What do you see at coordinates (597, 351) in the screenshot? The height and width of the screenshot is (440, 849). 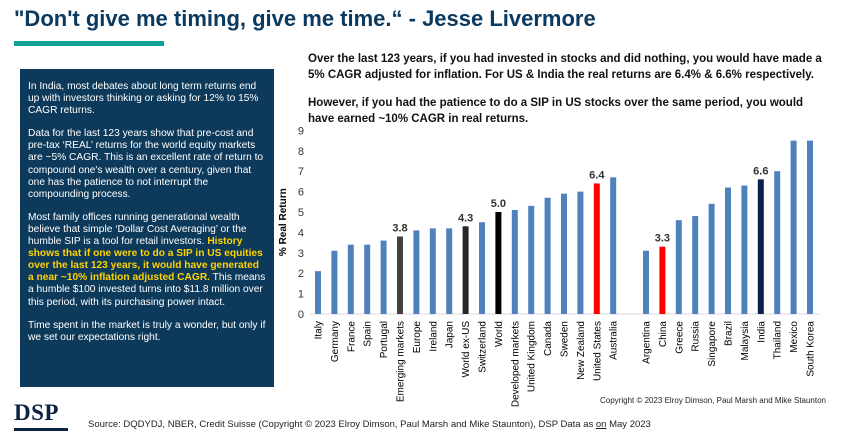 I see `category-label: United States` at bounding box center [597, 351].